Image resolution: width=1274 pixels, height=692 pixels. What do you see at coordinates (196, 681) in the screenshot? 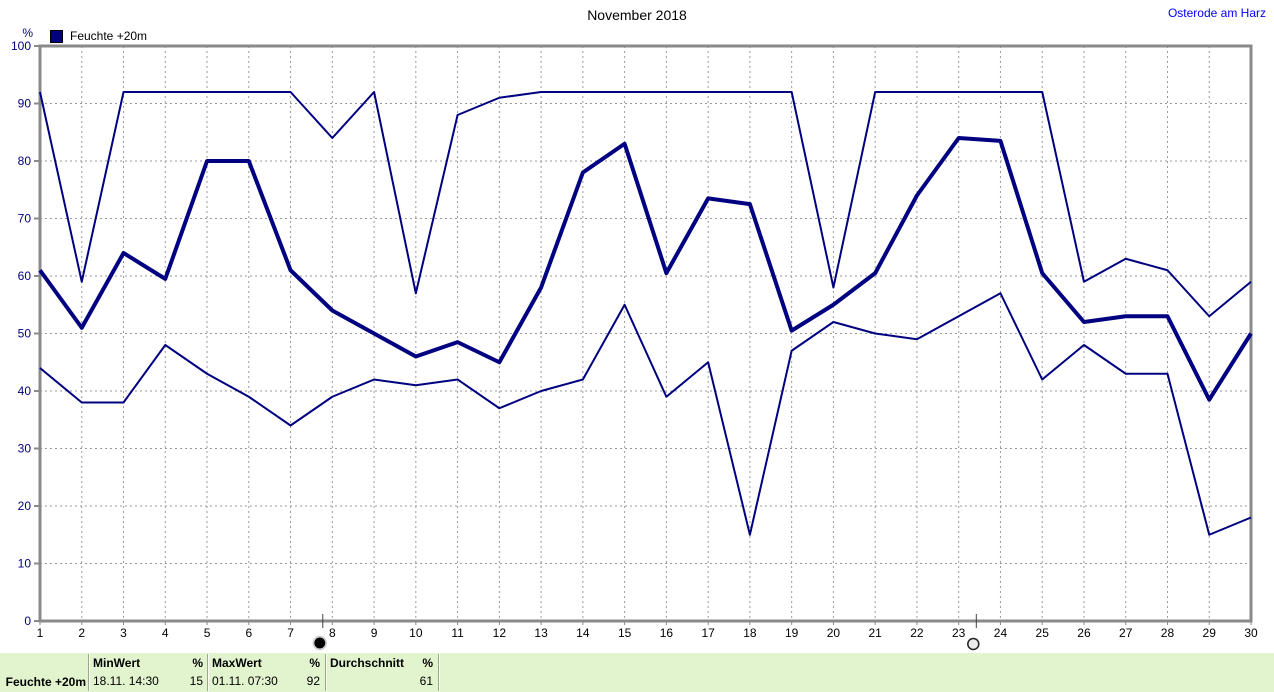
I see `minwert-value: 15` at bounding box center [196, 681].